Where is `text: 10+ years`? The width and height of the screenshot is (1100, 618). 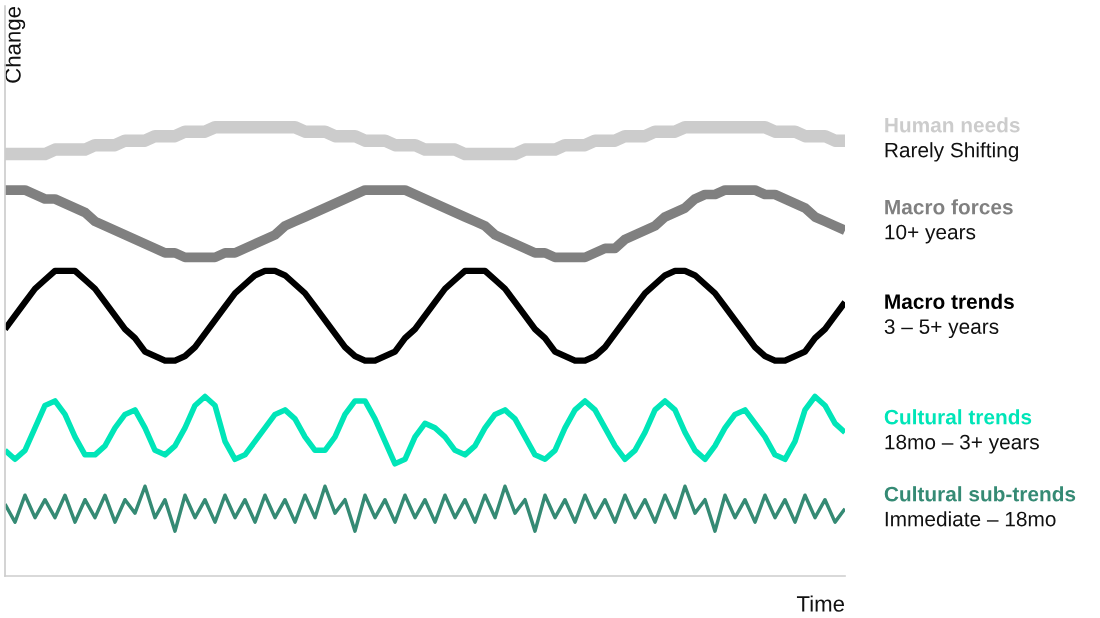
text: 10+ years is located at coordinates (930, 234).